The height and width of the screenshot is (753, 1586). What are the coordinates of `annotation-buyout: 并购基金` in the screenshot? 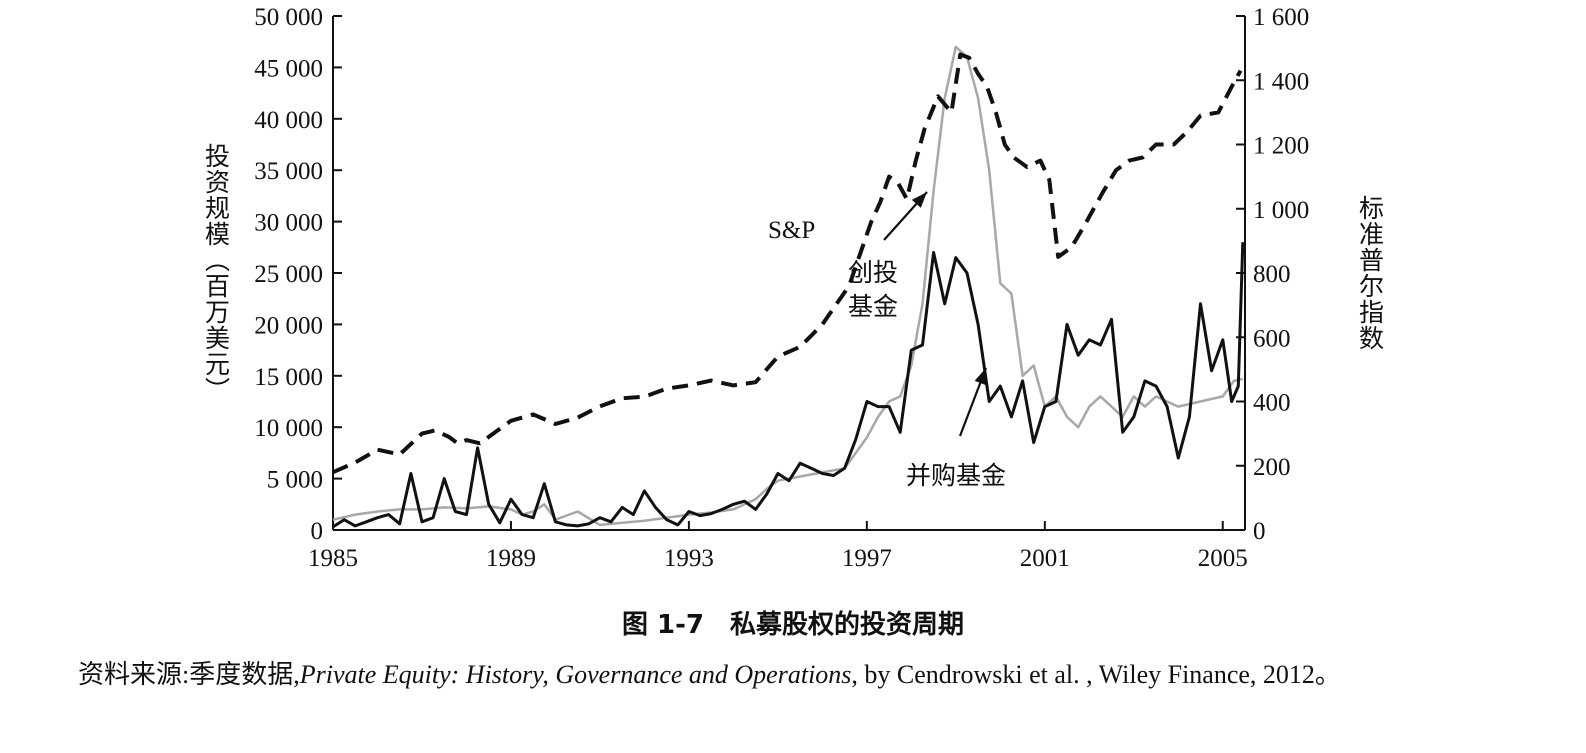 It's located at (956, 475).